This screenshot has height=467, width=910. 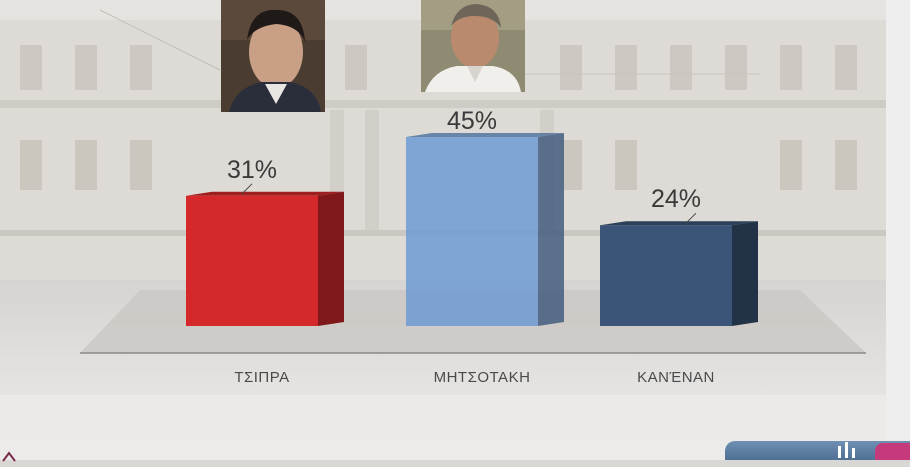 What do you see at coordinates (273, 56) in the screenshot?
I see `tsipras-photo` at bounding box center [273, 56].